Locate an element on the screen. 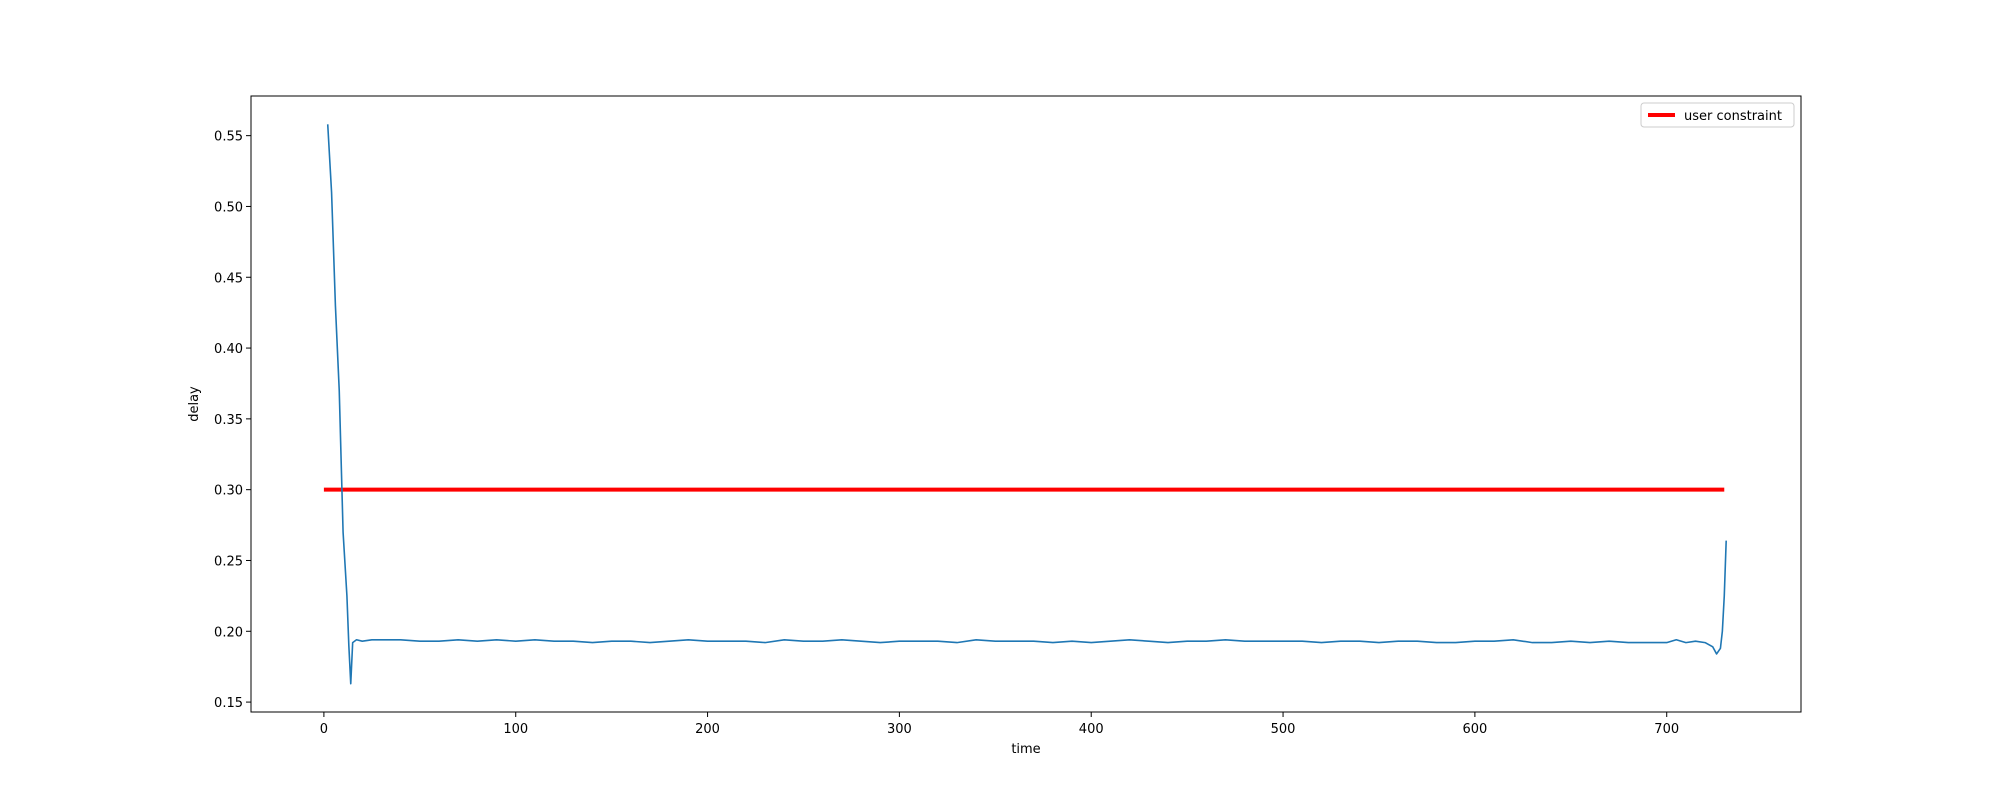 The width and height of the screenshot is (2000, 800). x-tick-label: 300 is located at coordinates (899, 729).